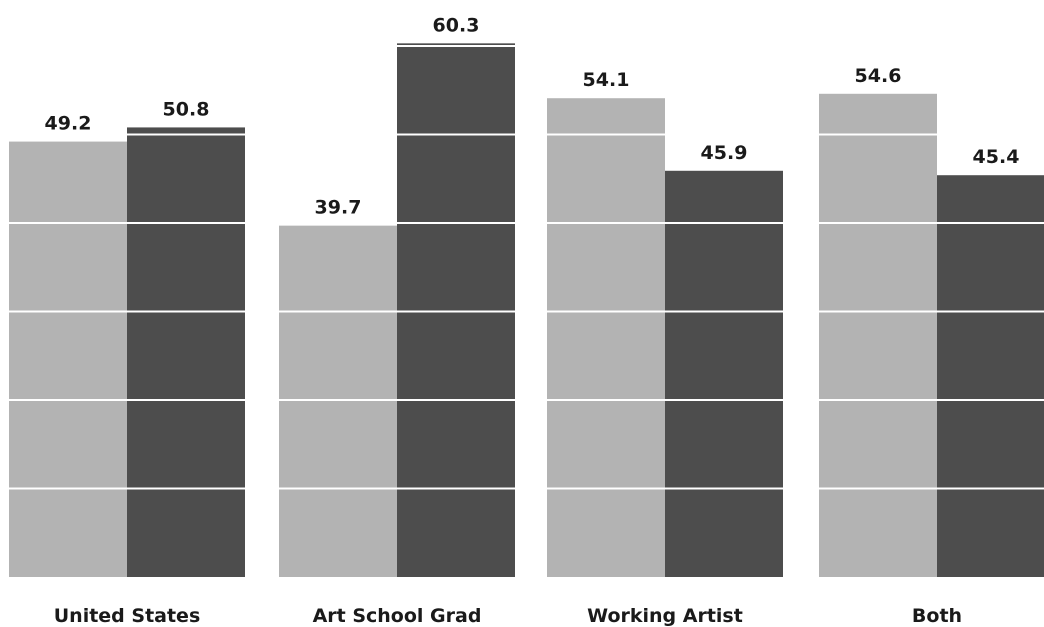 This screenshot has height=627, width=1044. Describe the element at coordinates (456, 25) in the screenshot. I see `value-label-art-school-grad-series-2: 60.3` at that location.